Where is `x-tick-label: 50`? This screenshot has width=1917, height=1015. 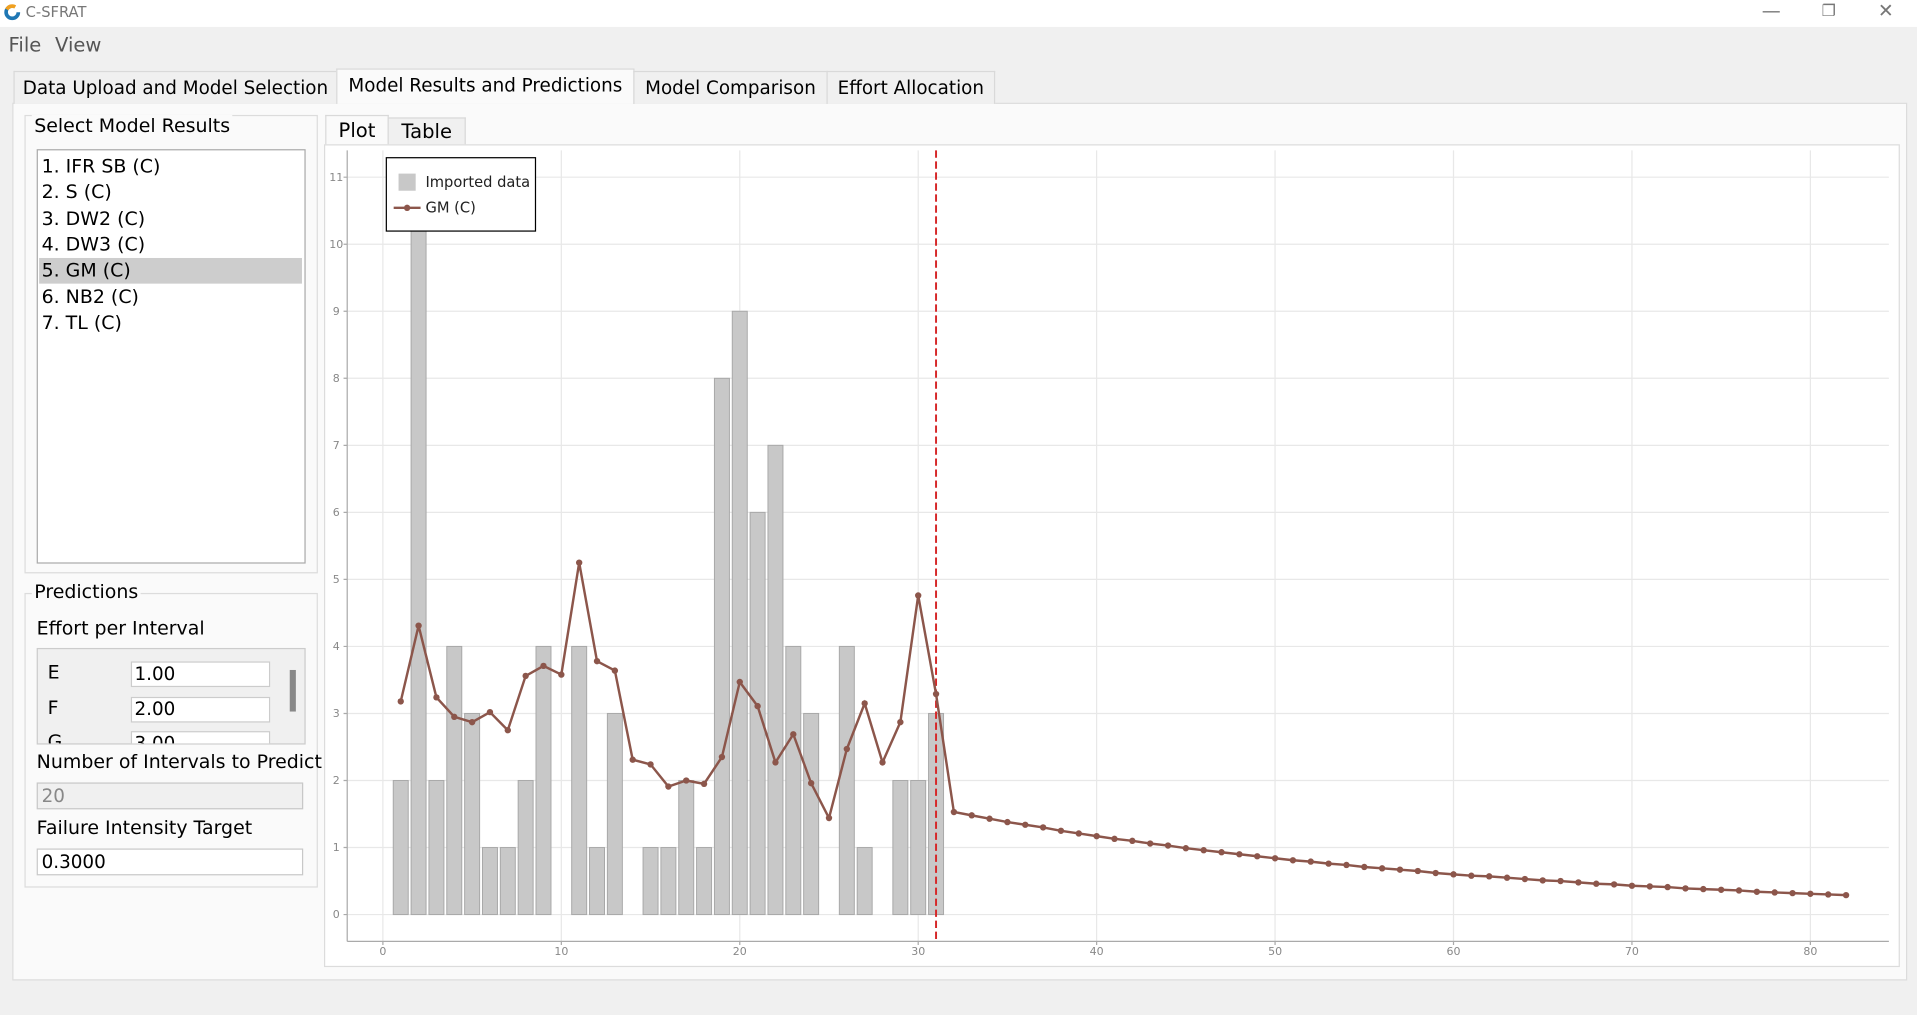 x-tick-label: 50 is located at coordinates (1275, 951).